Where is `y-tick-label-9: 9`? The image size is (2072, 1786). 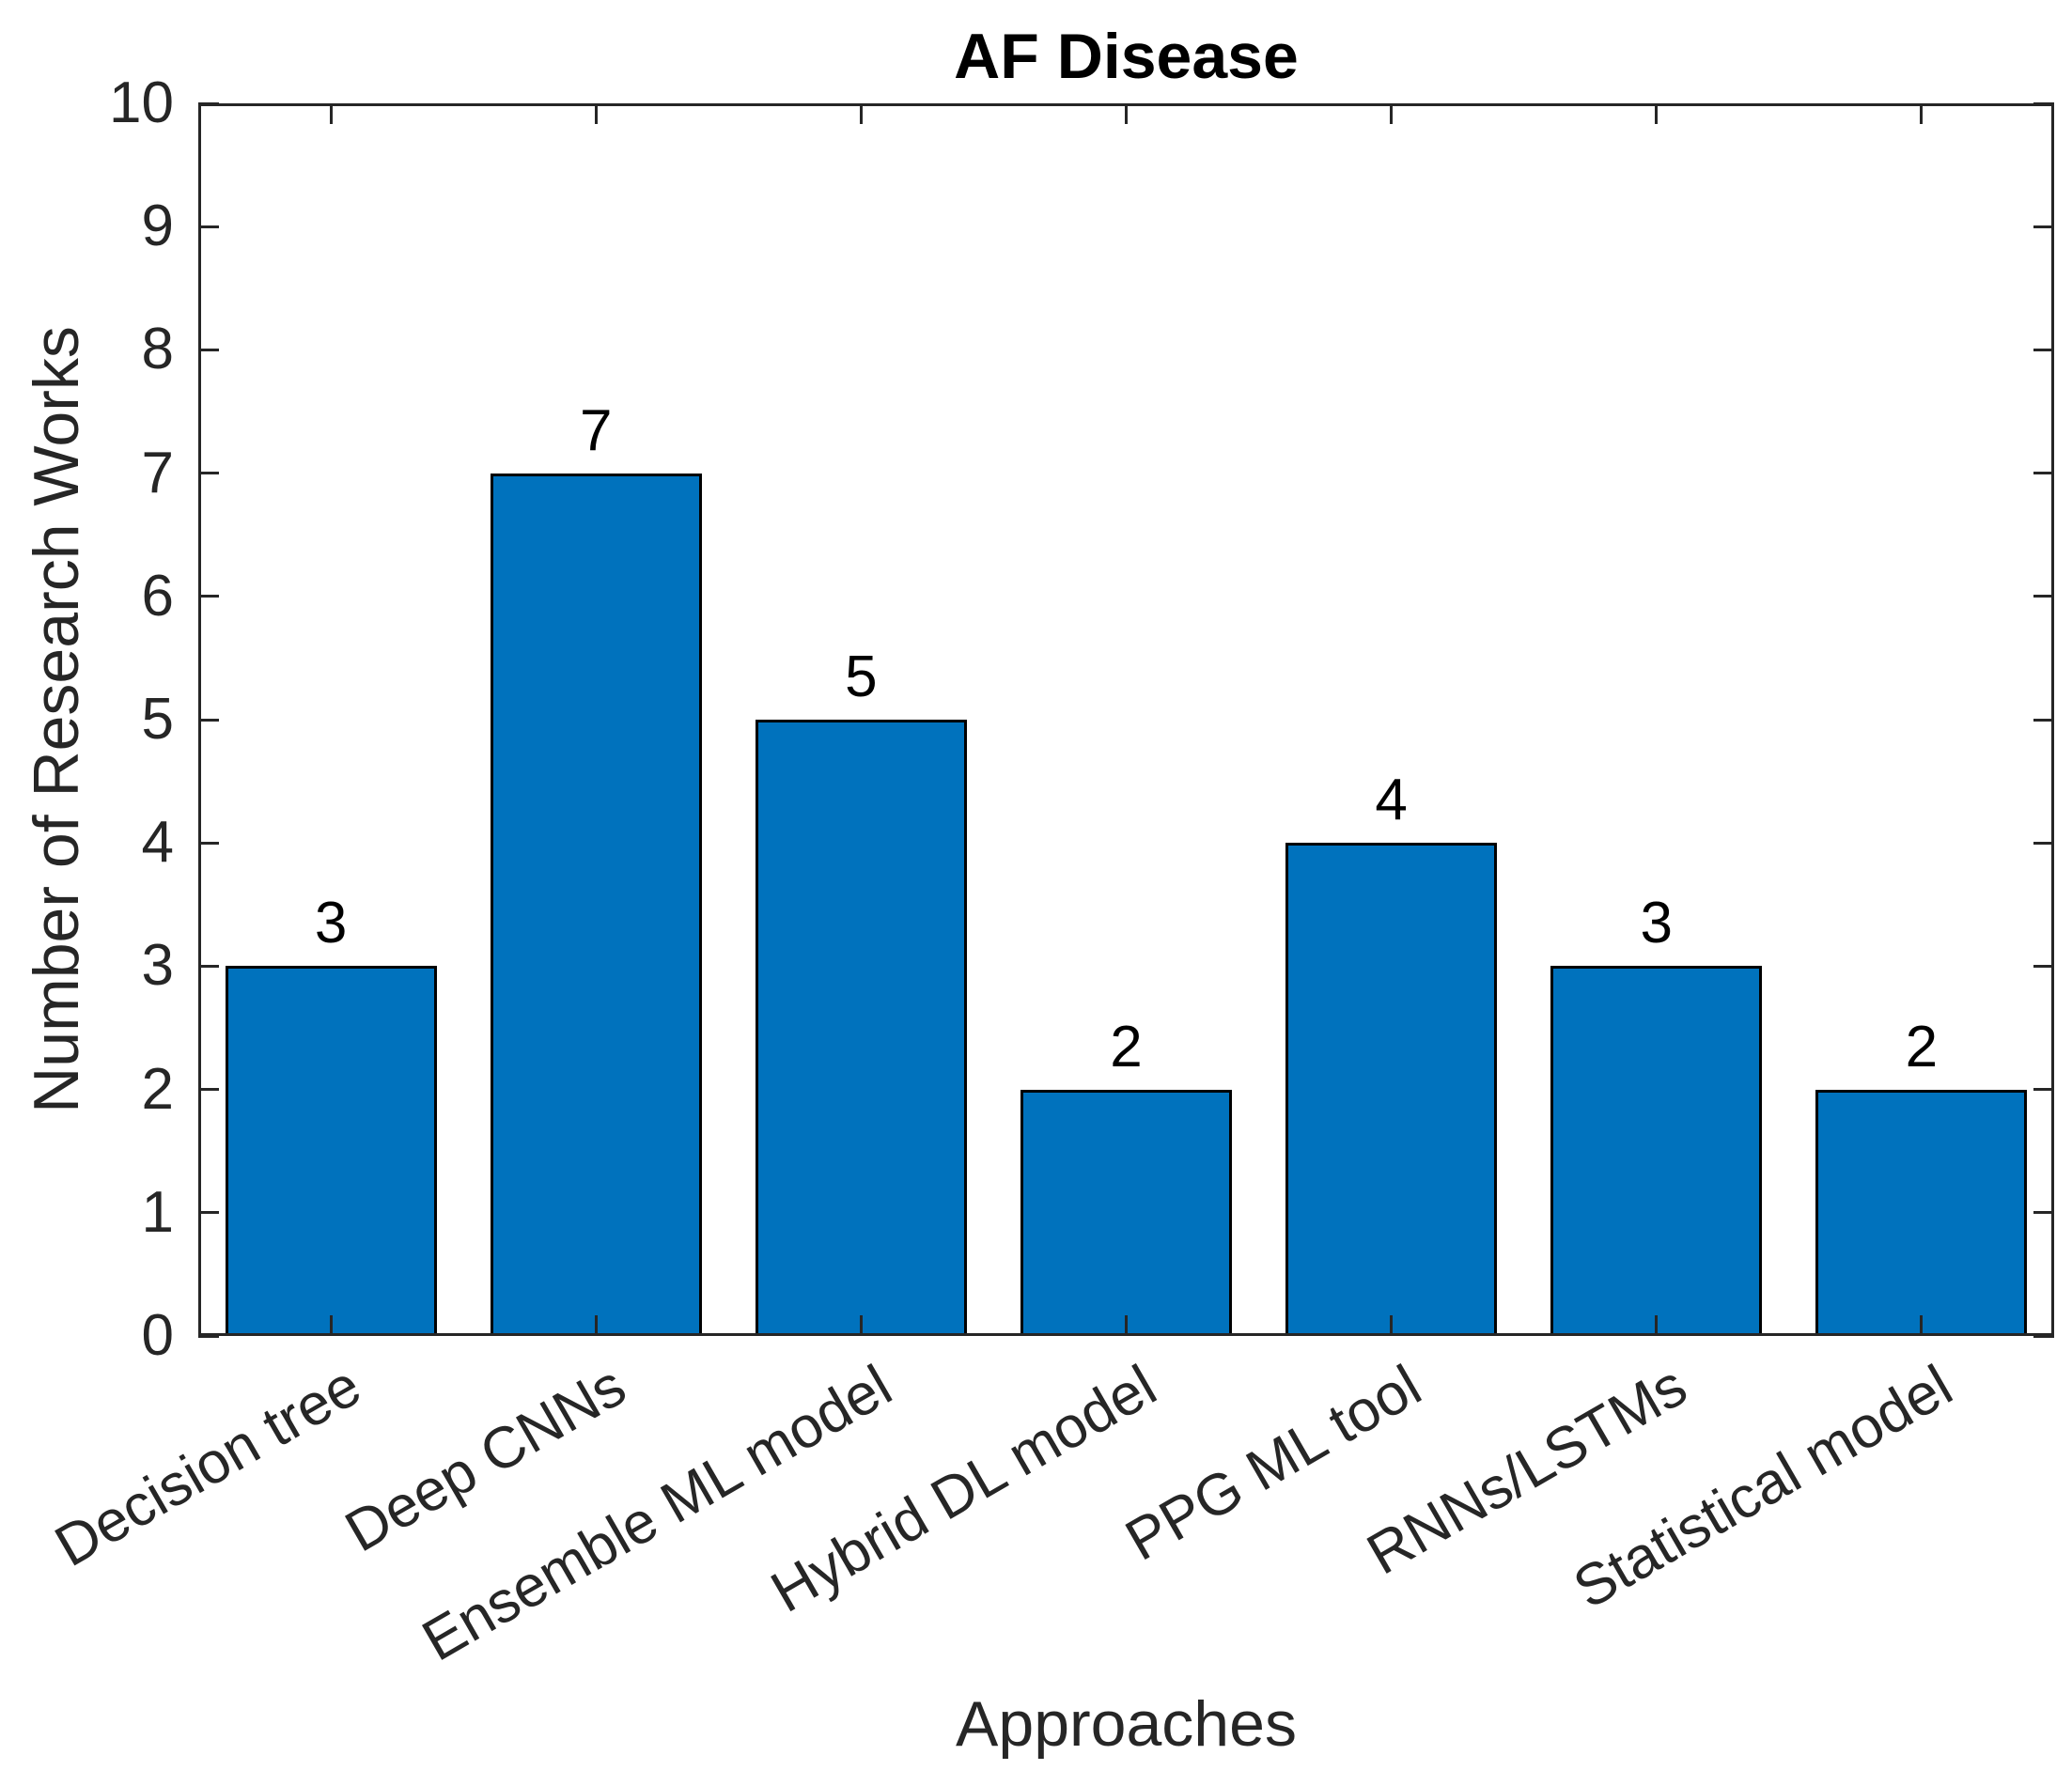
y-tick-label-9: 9 is located at coordinates (158, 226).